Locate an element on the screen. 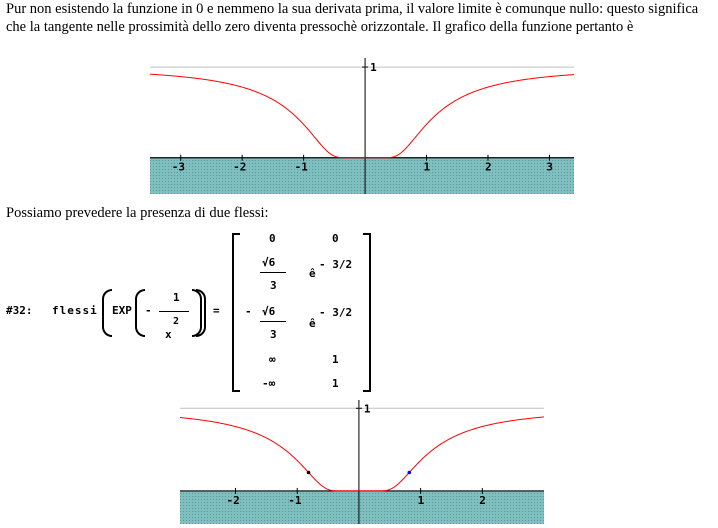 The width and height of the screenshot is (718, 528). formula-function-name: flessi is located at coordinates (75, 310).